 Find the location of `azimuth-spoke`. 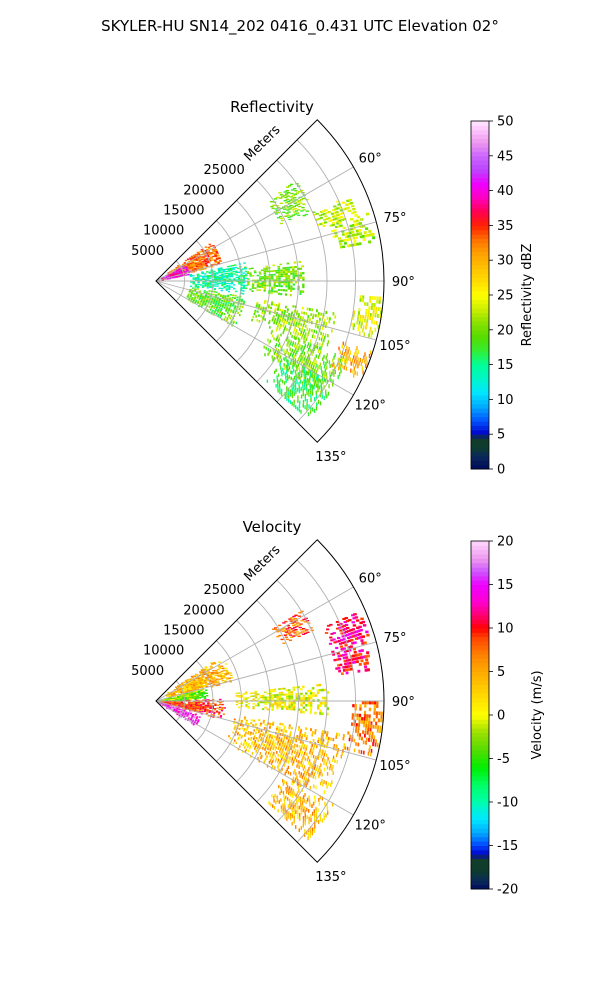

azimuth-spoke is located at coordinates (266, 730).